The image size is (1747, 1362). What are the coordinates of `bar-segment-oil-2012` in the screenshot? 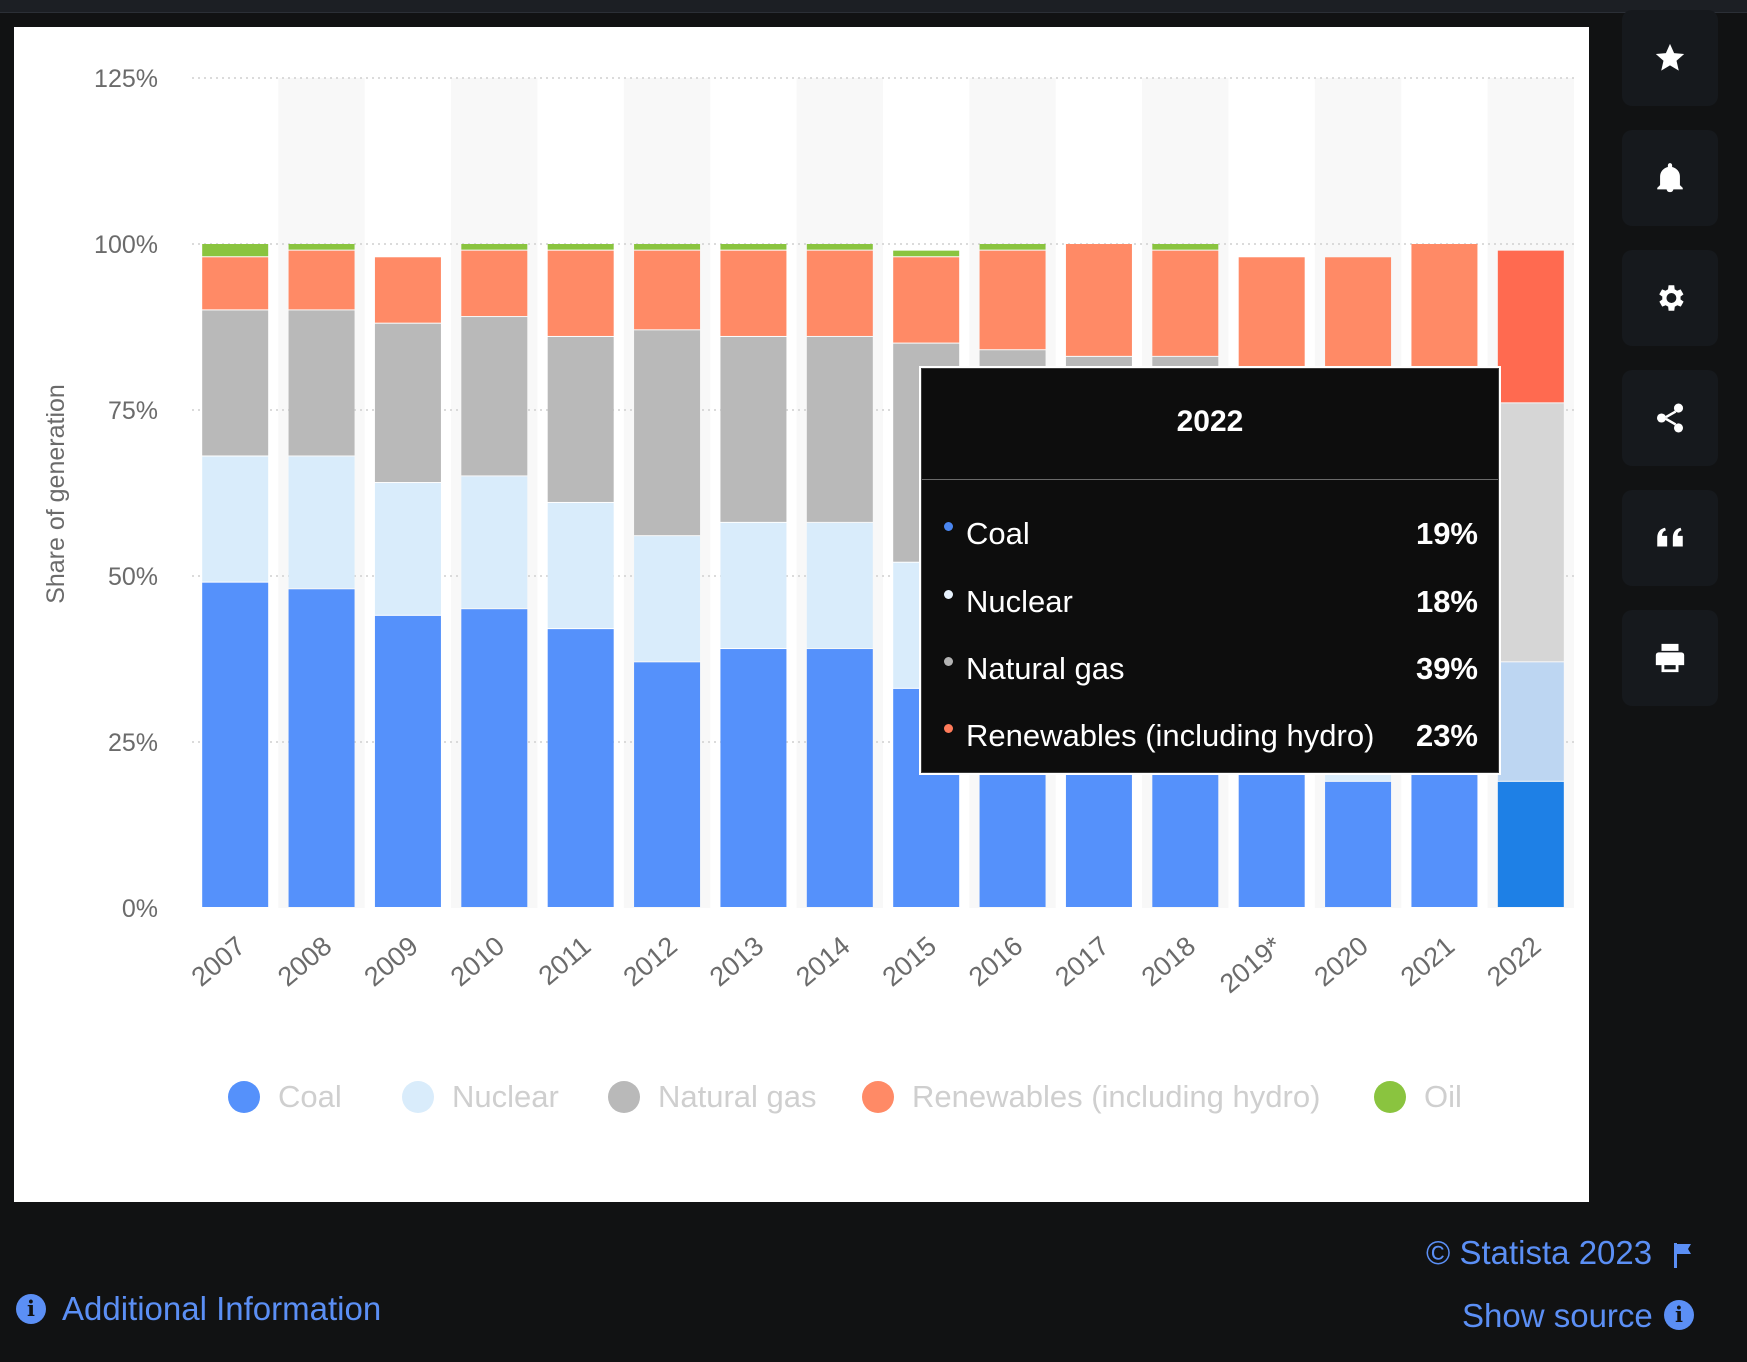 It's located at (667, 247).